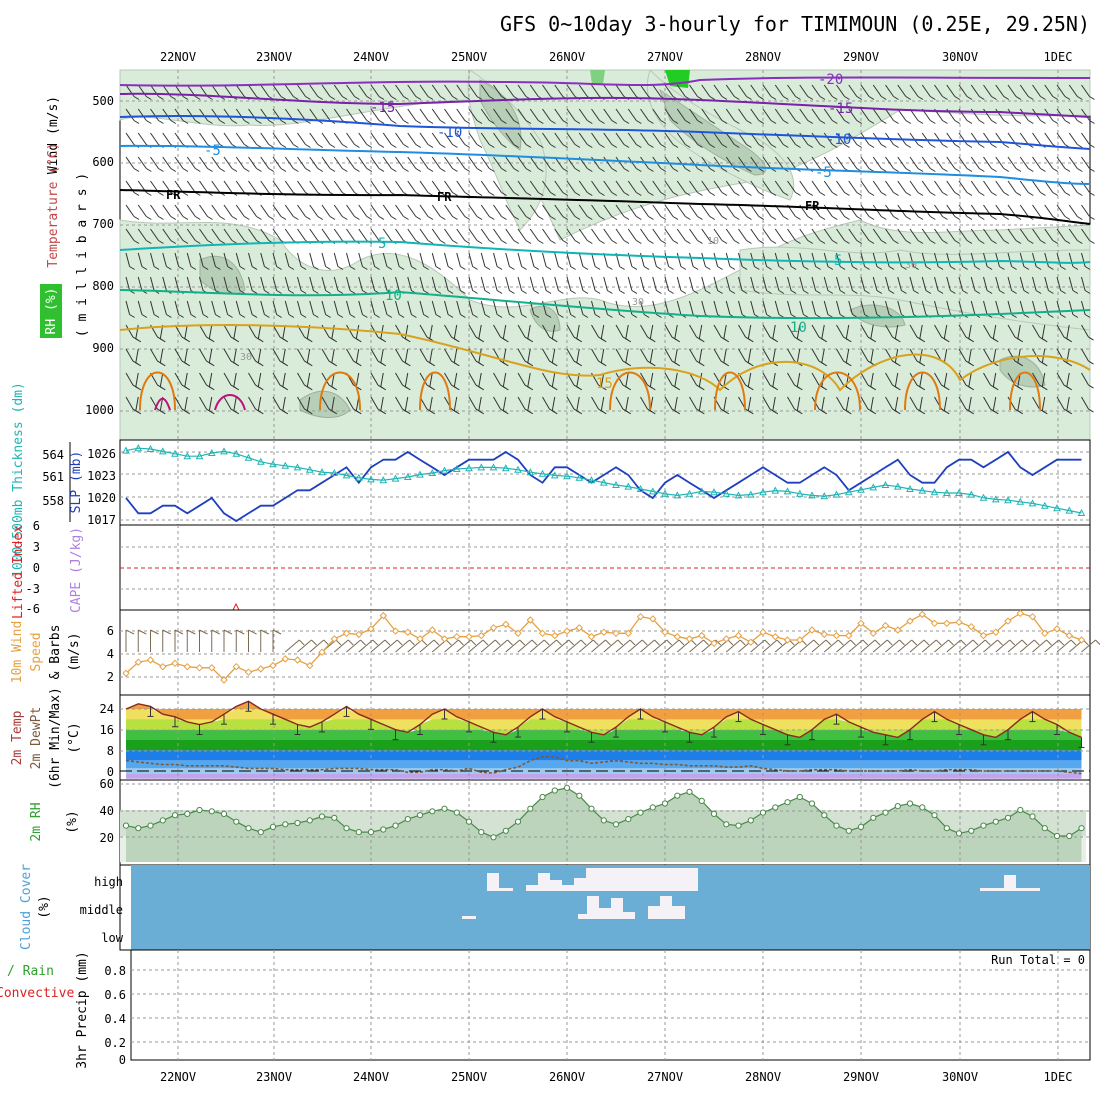 This screenshot has width=1100, height=1100. I want to click on pressure-tick: 600, so click(103, 162).